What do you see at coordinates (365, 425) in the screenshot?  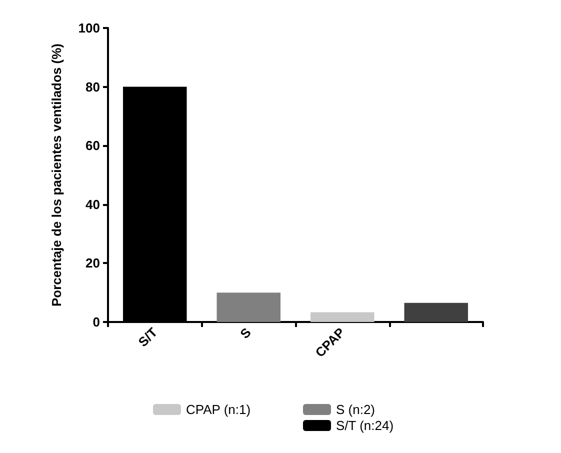 I see `legend-label: S/T (n:24)` at bounding box center [365, 425].